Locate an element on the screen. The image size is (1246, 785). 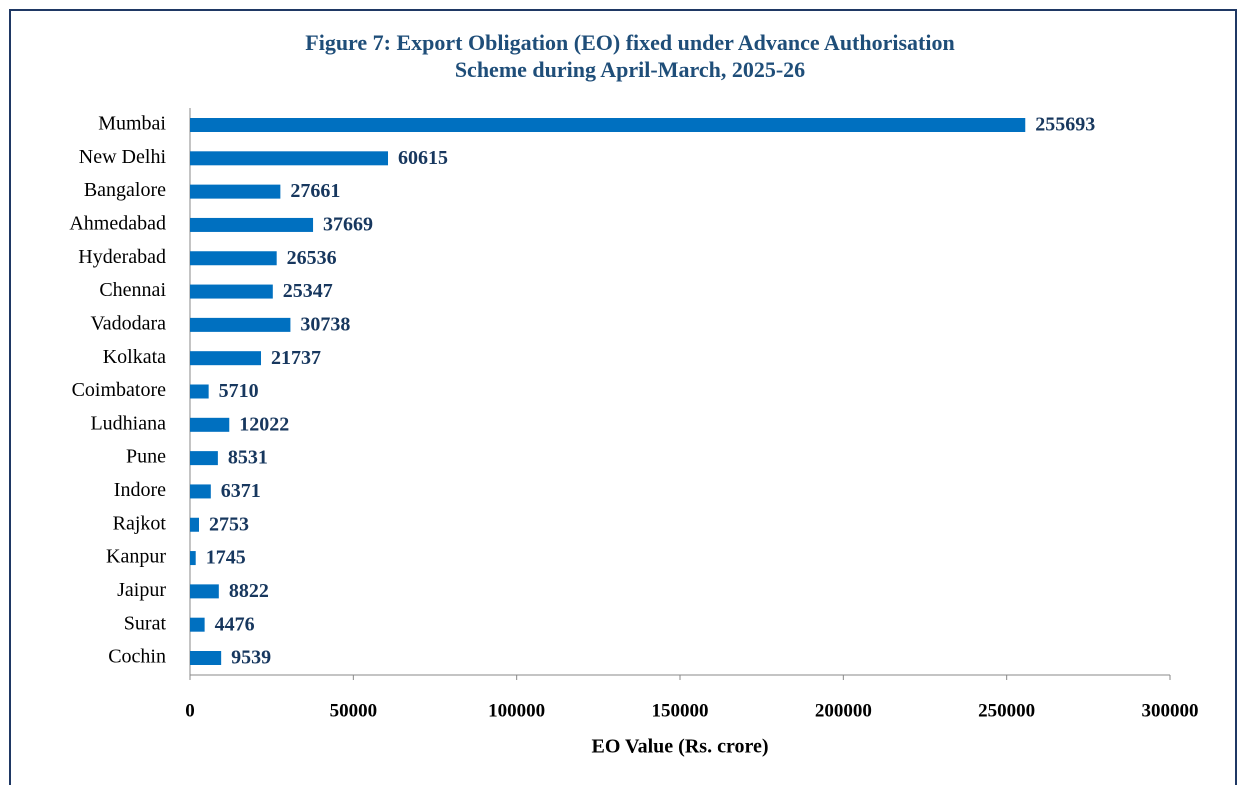
x-tick-label: 0 is located at coordinates (190, 710).